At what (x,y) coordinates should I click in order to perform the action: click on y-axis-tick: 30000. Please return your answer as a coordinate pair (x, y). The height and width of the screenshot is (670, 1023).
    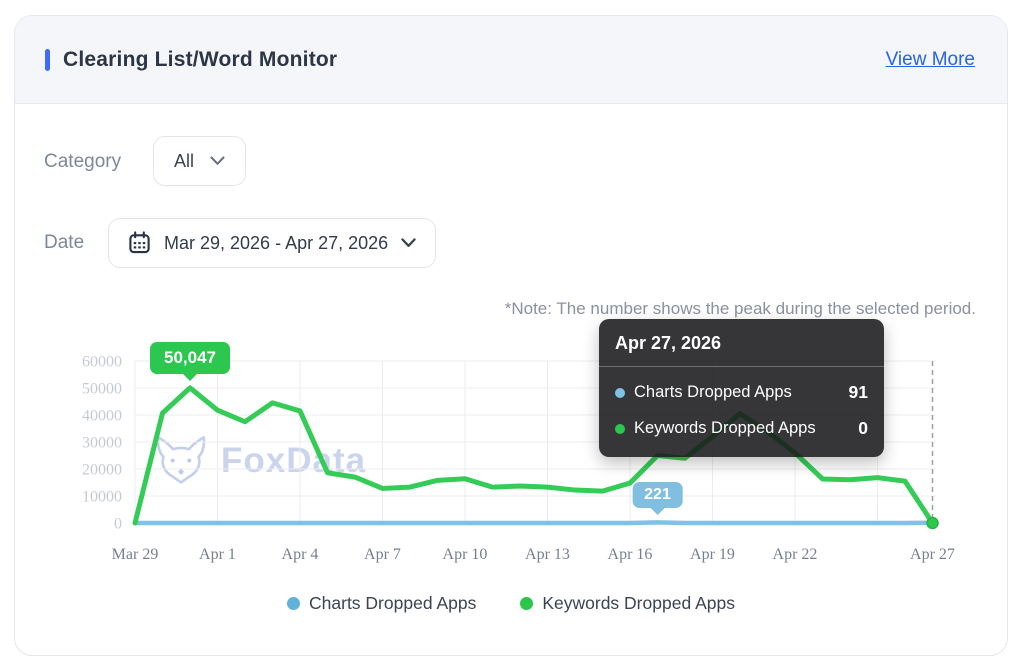
    Looking at the image, I should click on (102, 443).